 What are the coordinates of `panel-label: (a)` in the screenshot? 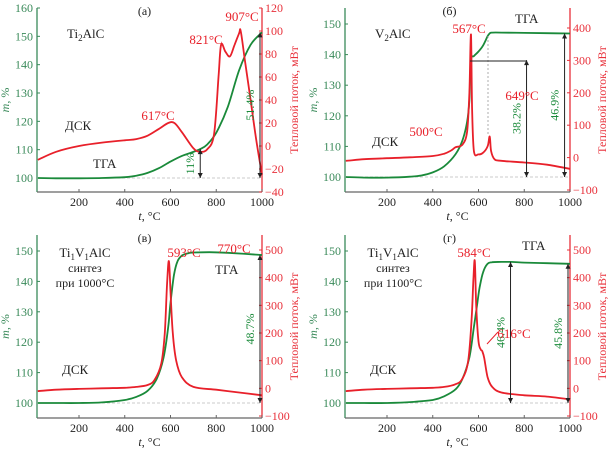 It's located at (144, 11).